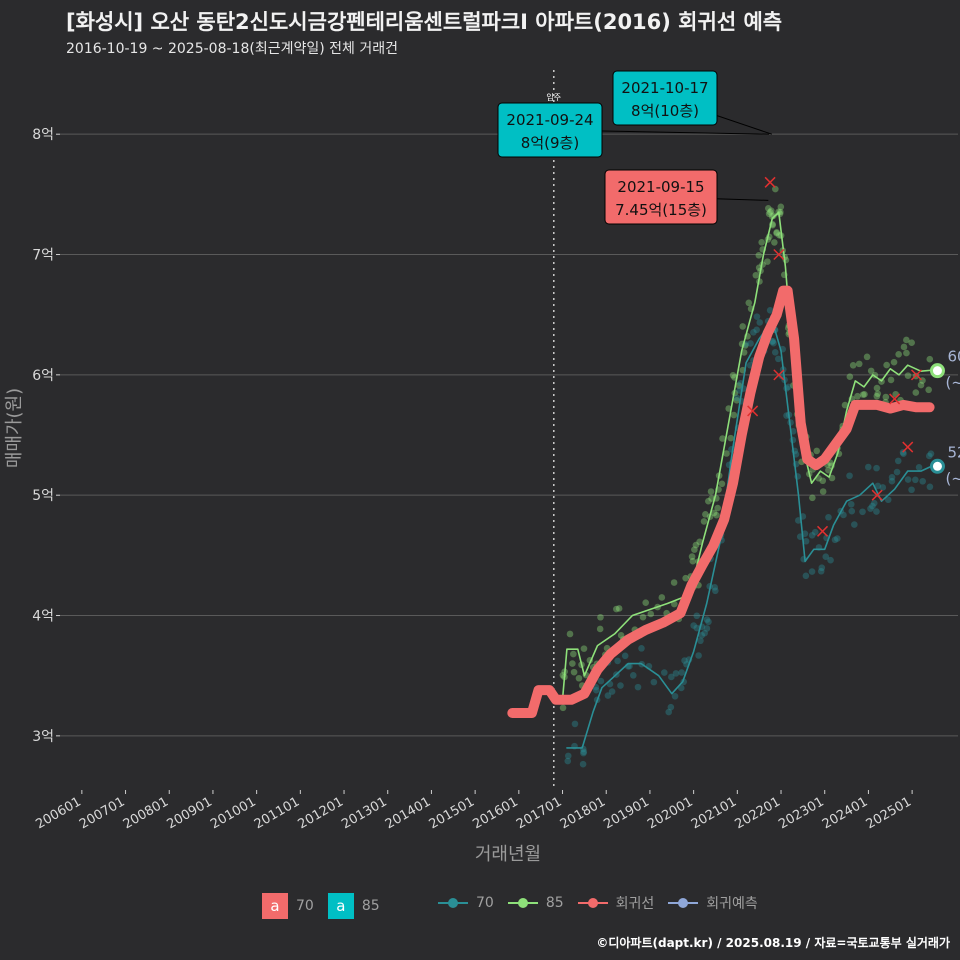 This screenshot has height=960, width=960. What do you see at coordinates (889, 813) in the screenshot?
I see `x-tick-label: 202501` at bounding box center [889, 813].